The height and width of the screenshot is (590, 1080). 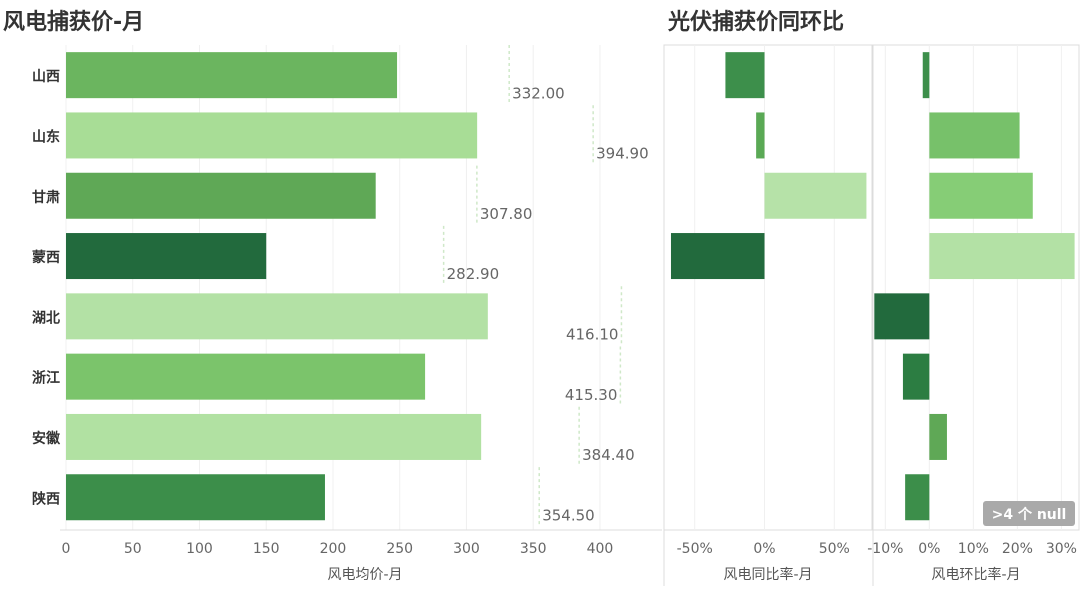 I want to click on panel1-tick-label: 50, so click(x=133, y=549).